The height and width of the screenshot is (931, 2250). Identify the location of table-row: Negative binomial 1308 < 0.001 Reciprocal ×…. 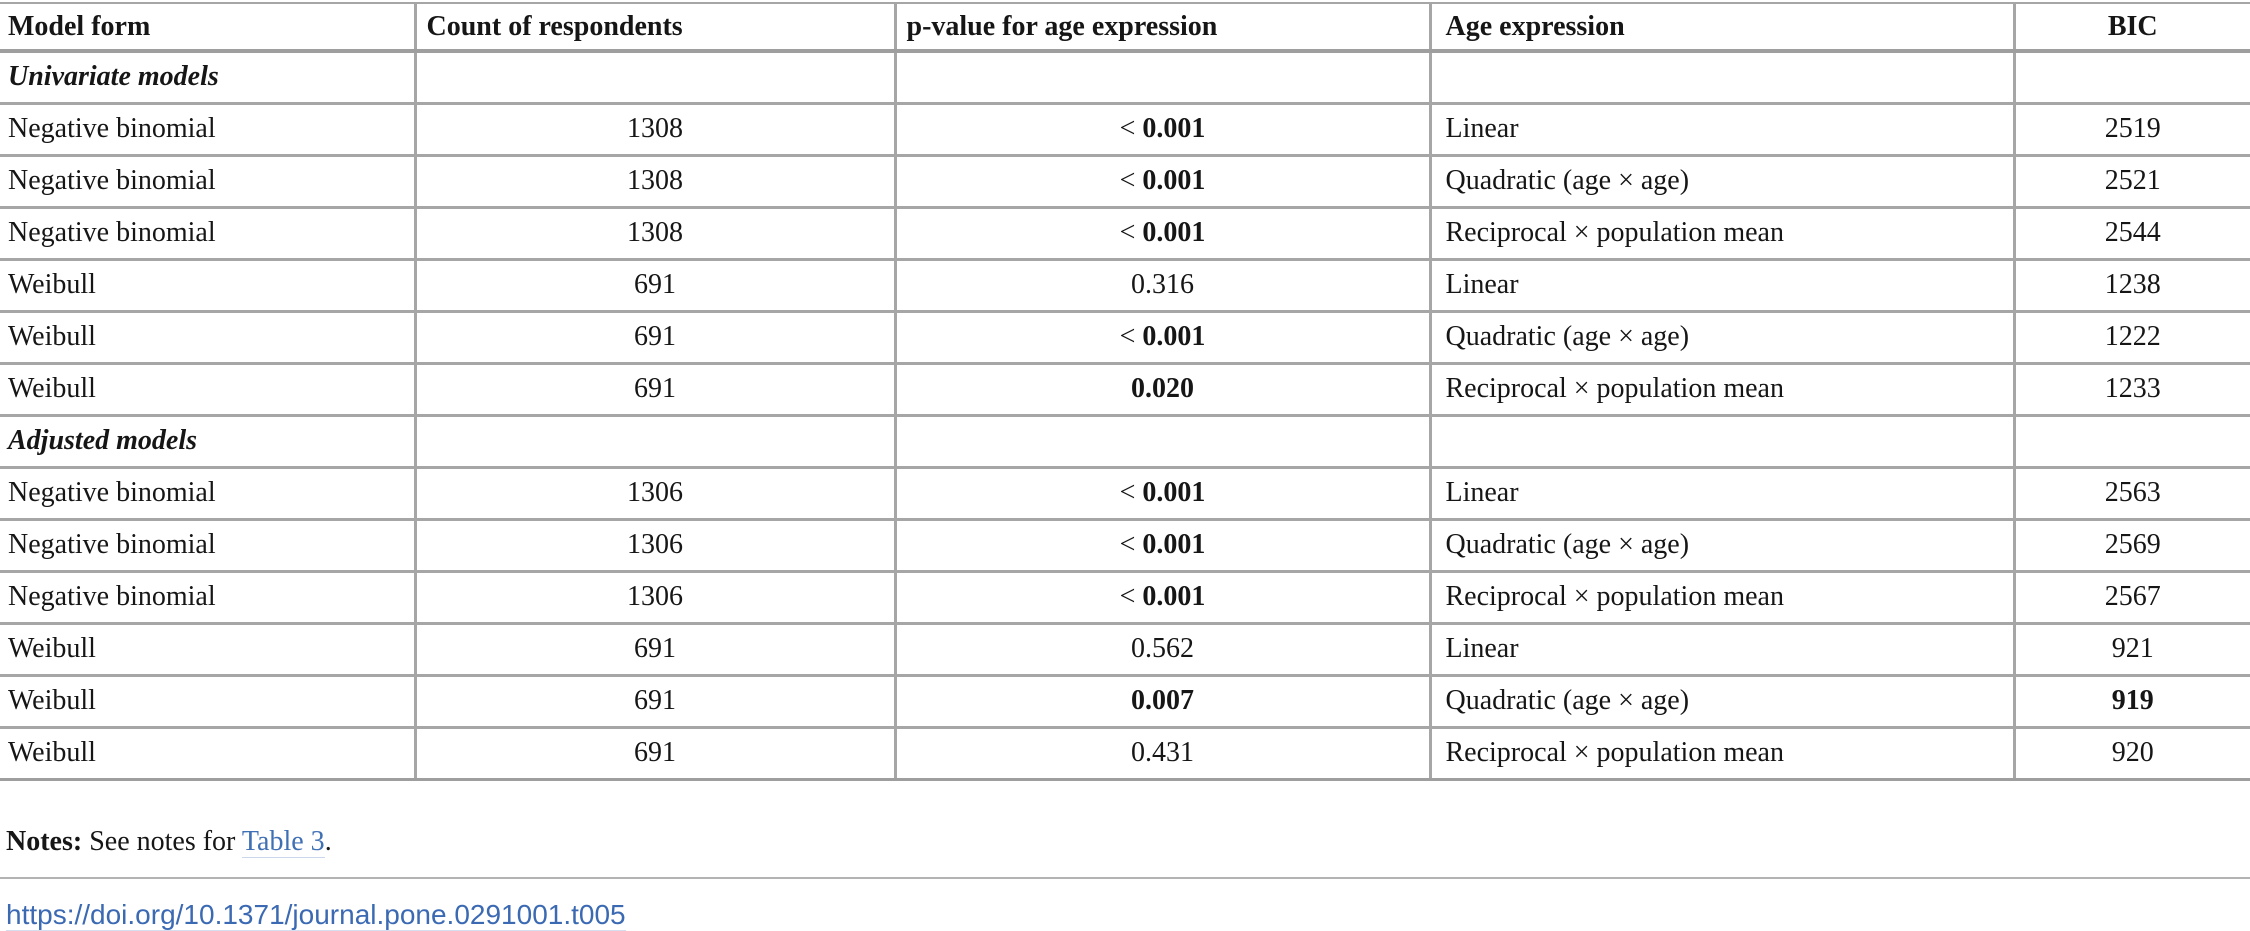
(1125, 232).